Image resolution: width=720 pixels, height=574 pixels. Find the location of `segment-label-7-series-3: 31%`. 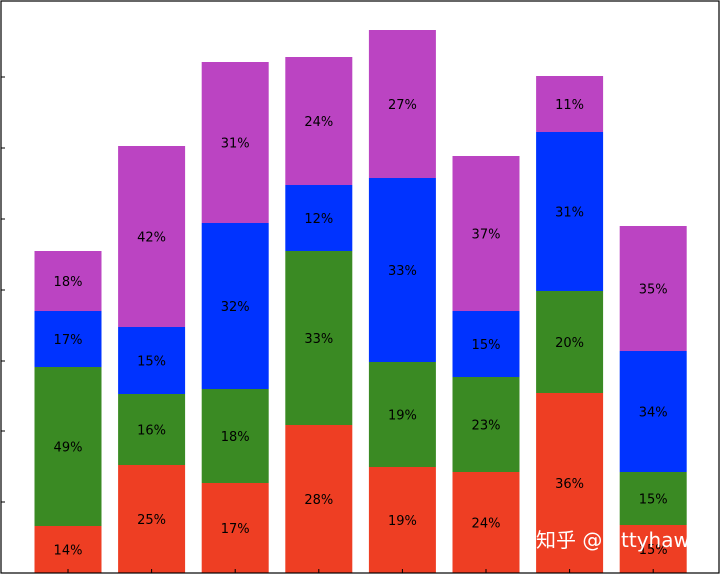

segment-label-7-series-3: 31% is located at coordinates (569, 213).